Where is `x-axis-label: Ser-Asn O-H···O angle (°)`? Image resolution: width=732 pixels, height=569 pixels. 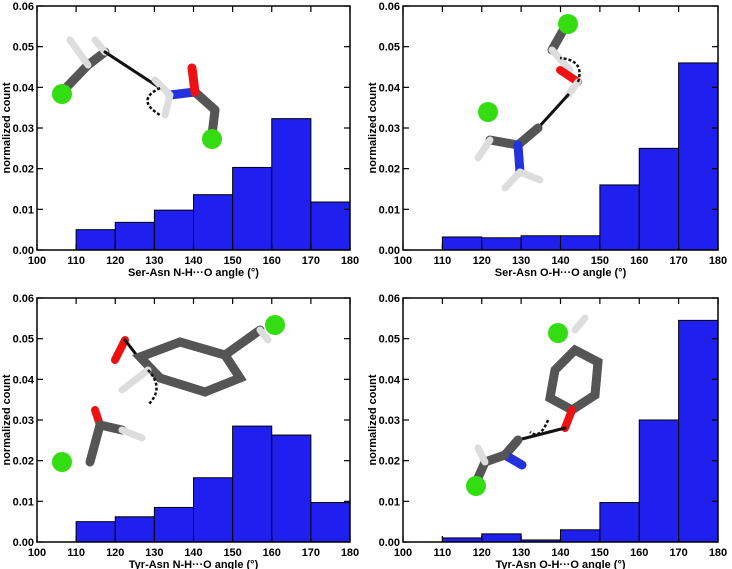
x-axis-label: Ser-Asn O-H···O angle (°) is located at coordinates (561, 273).